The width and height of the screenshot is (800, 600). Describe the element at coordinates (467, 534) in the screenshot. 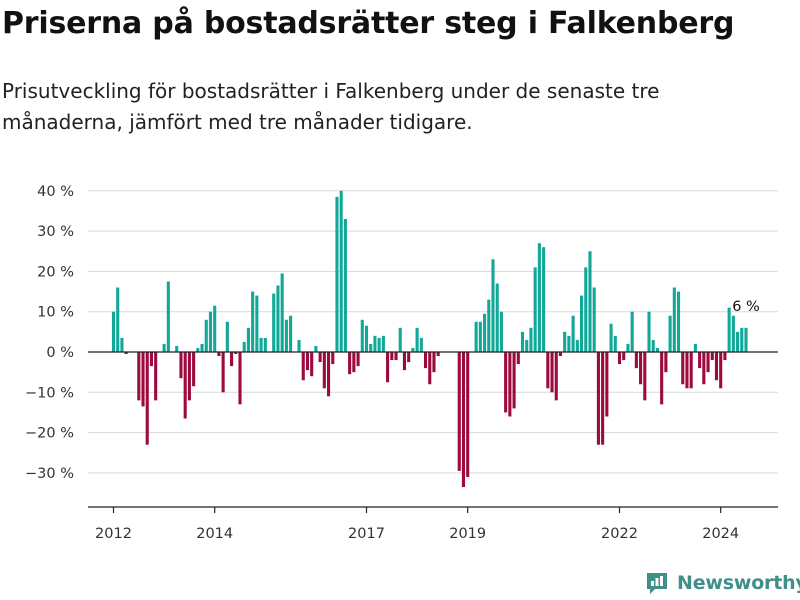

I see `x-tick-label: 2019` at that location.